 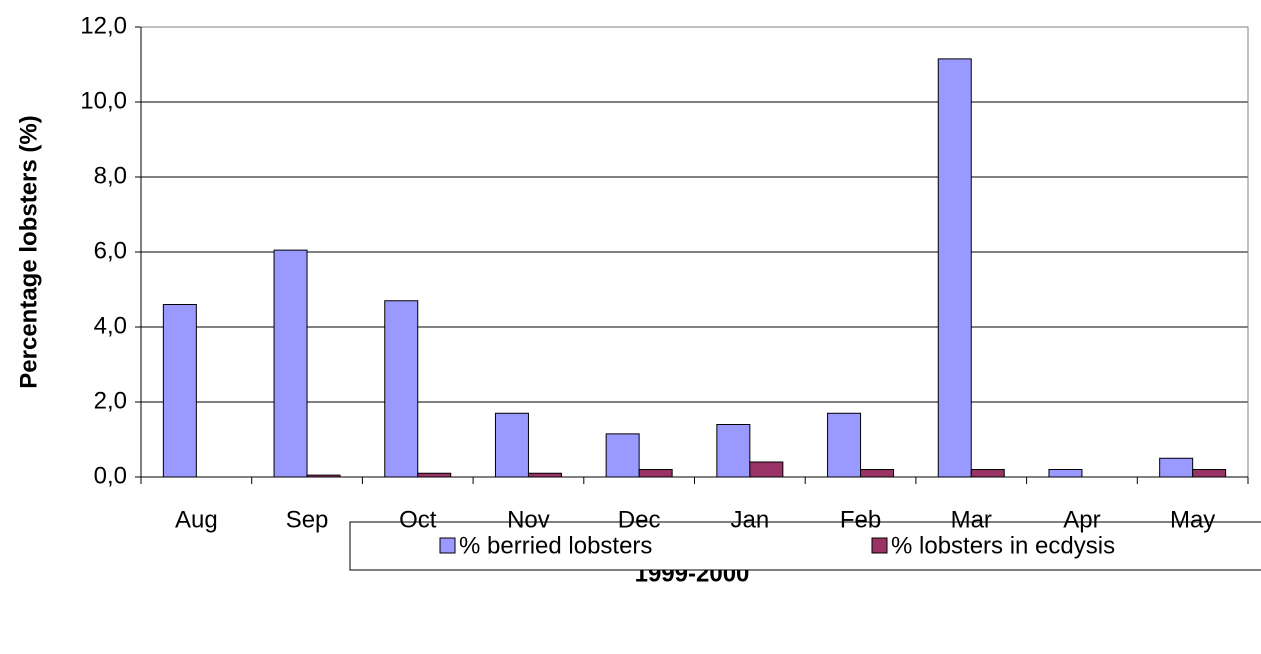 What do you see at coordinates (28, 251) in the screenshot?
I see `y-axis-title: Percentage lobsters (%)` at bounding box center [28, 251].